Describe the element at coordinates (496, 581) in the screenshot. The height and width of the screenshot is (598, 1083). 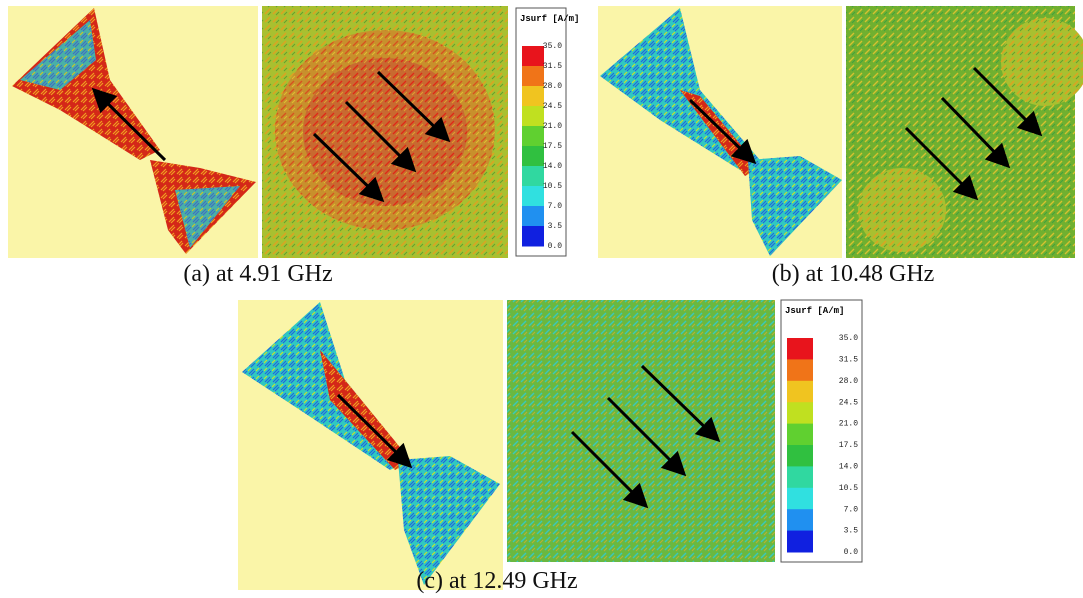
I see `caption: (c) at 12.49 GHz` at that location.